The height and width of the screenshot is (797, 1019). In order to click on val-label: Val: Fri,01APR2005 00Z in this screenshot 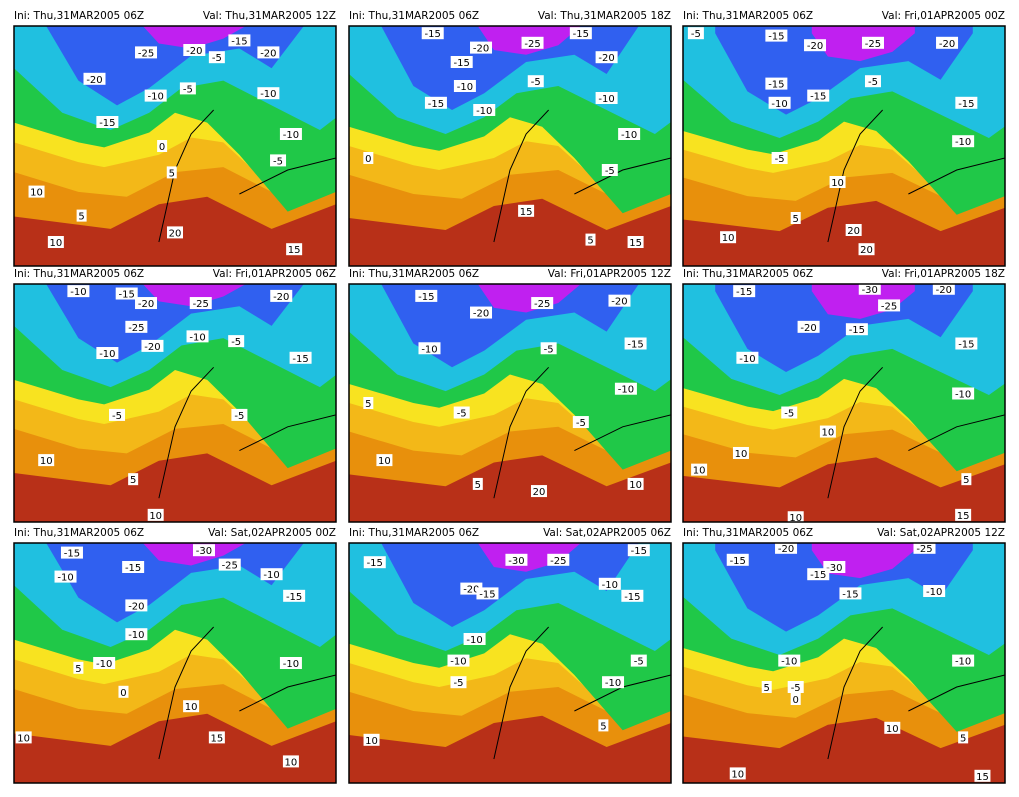, I will do `click(943, 16)`.